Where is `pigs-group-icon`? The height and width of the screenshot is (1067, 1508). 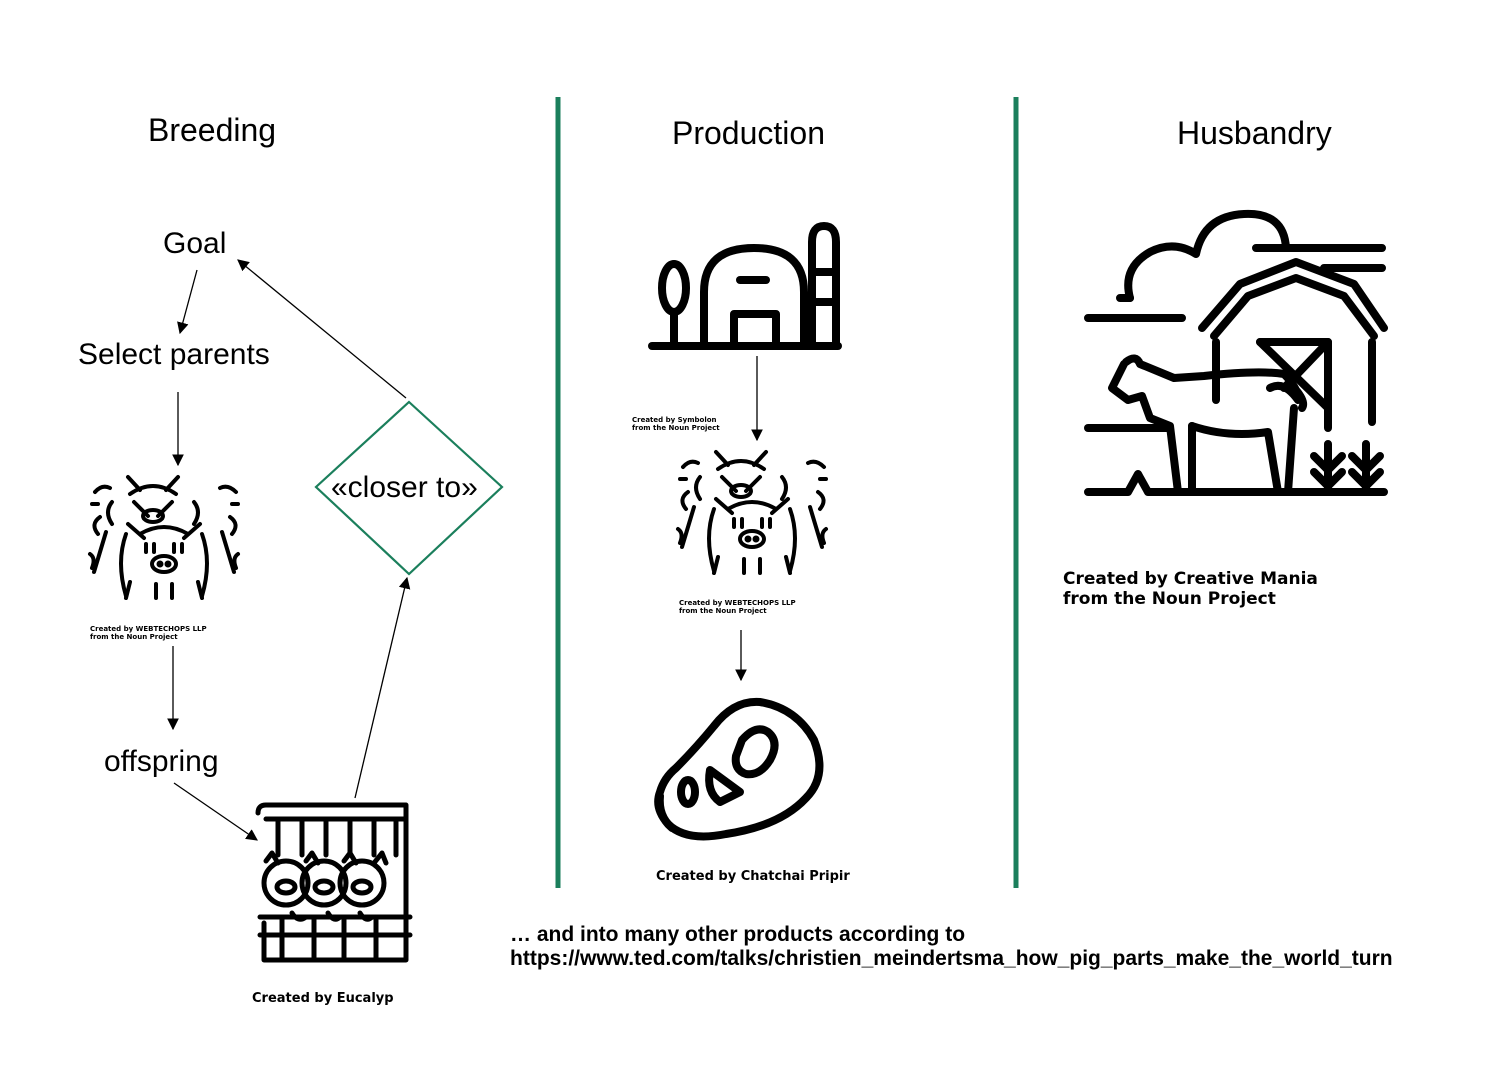 pigs-group-icon is located at coordinates (164, 537).